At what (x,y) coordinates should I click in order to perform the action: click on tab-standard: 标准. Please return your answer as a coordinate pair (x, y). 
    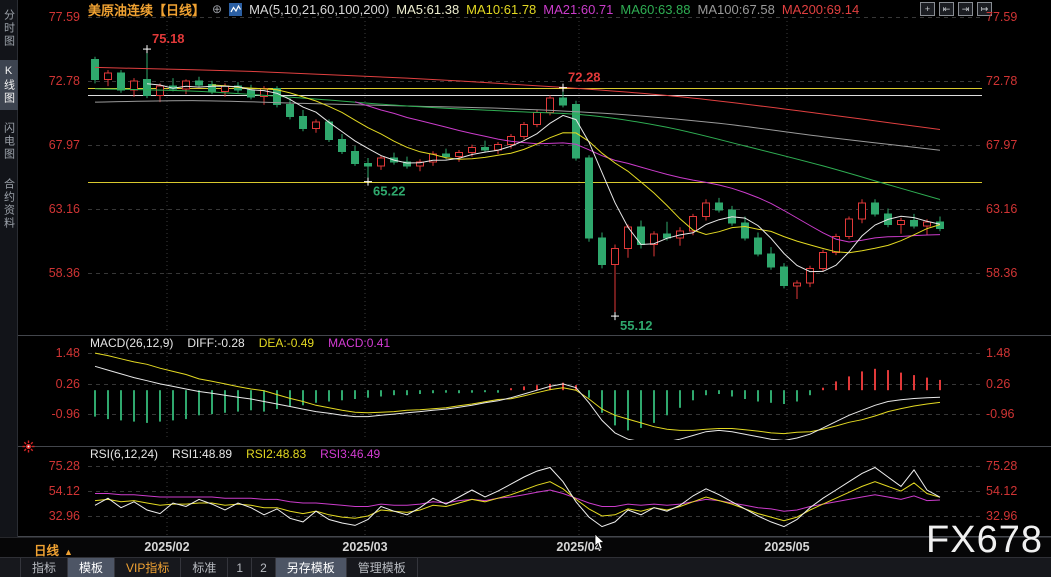
    Looking at the image, I should click on (205, 567).